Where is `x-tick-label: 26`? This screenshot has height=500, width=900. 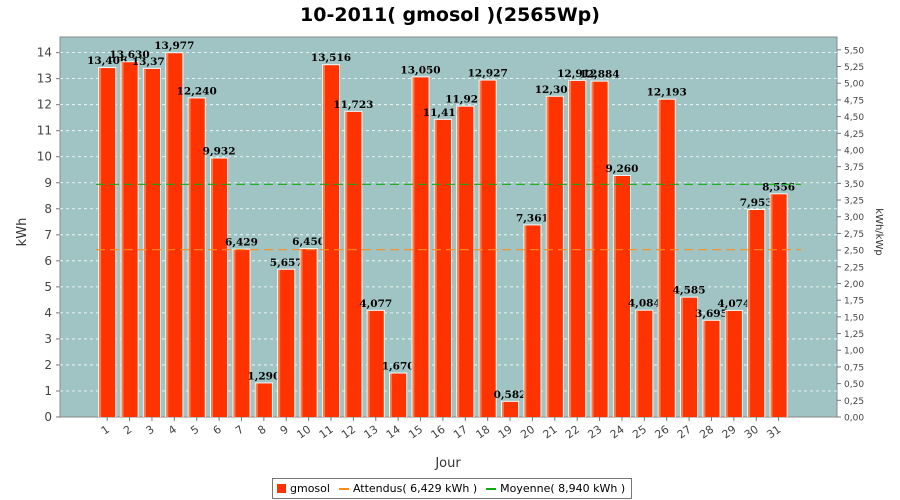 x-tick-label: 26 is located at coordinates (662, 432).